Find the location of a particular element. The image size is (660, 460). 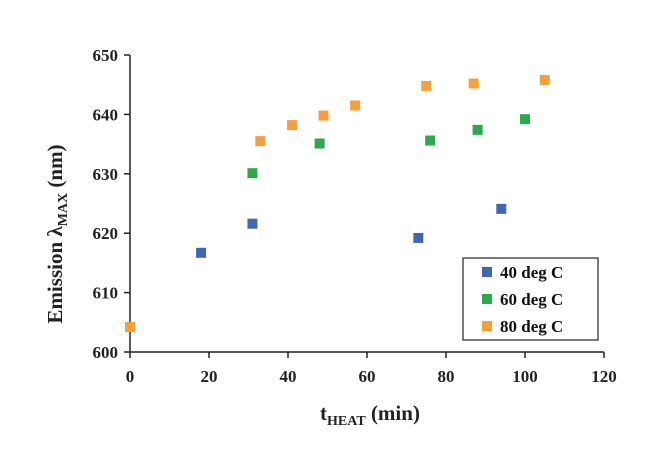

legend-label: 40 deg C is located at coordinates (531, 272).